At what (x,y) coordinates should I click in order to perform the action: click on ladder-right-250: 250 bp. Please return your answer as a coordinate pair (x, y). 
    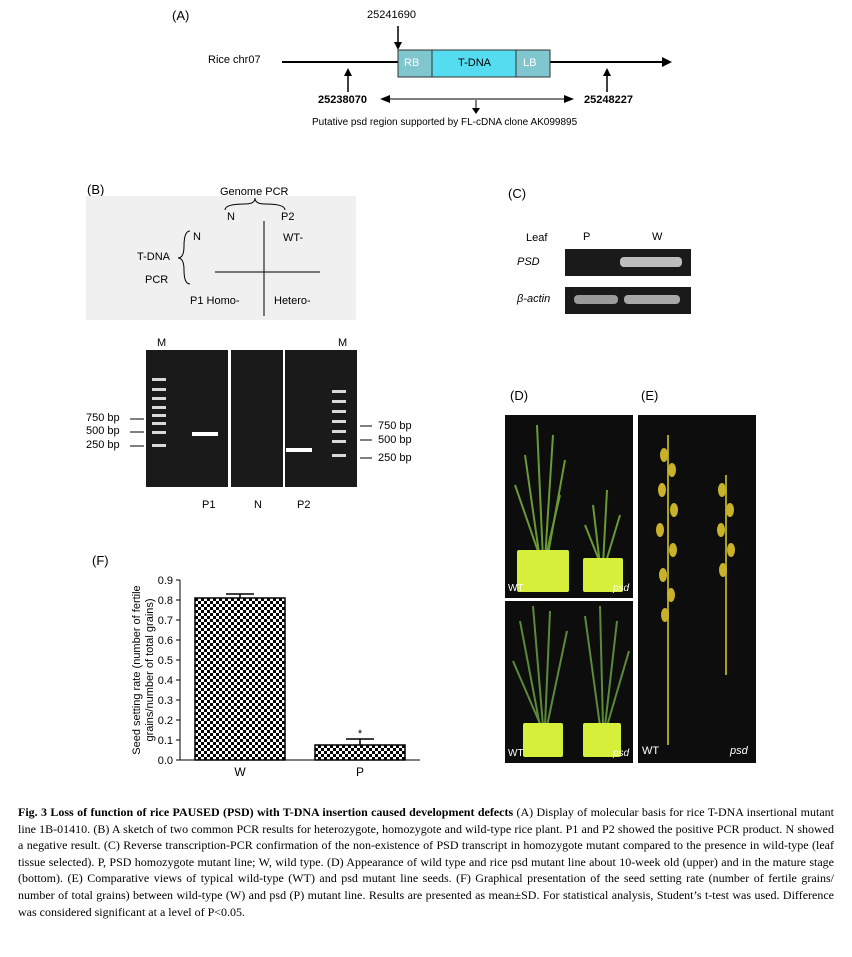
    Looking at the image, I should click on (395, 458).